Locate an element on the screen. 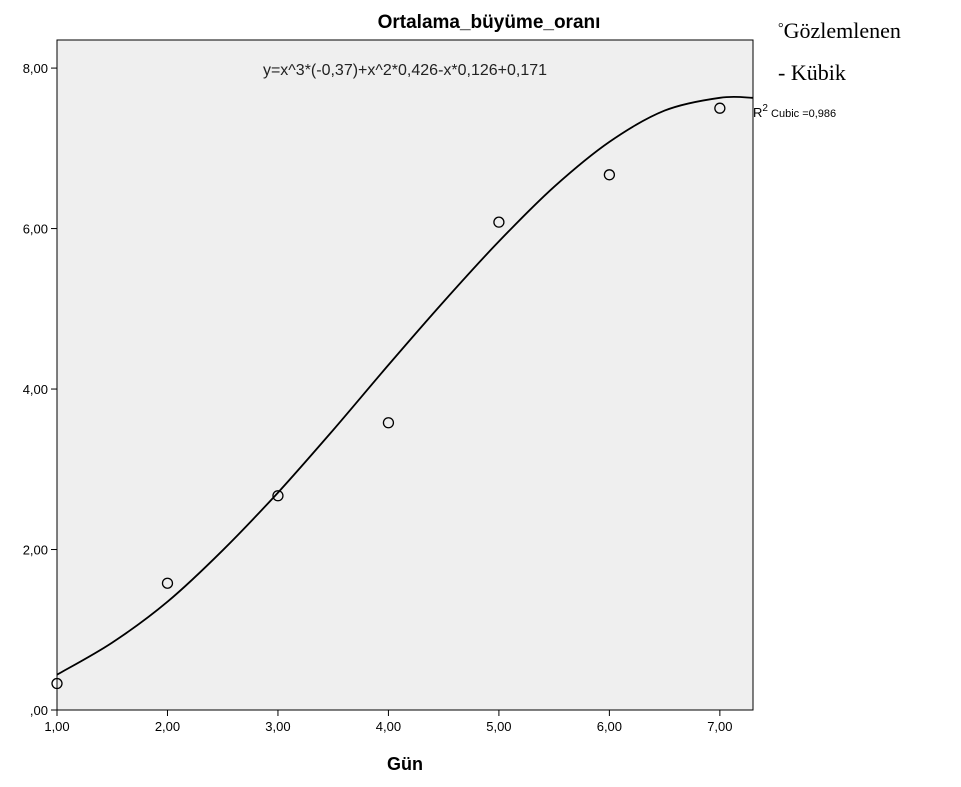 This screenshot has width=961, height=787. legend-symbol-line: - is located at coordinates (784, 72).